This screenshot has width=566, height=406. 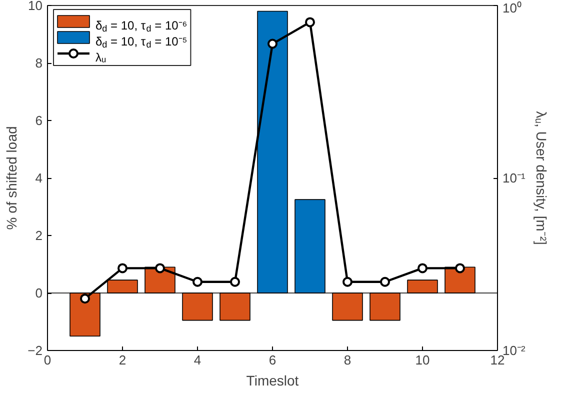 I want to click on x-tick-label: 10, so click(x=422, y=360).